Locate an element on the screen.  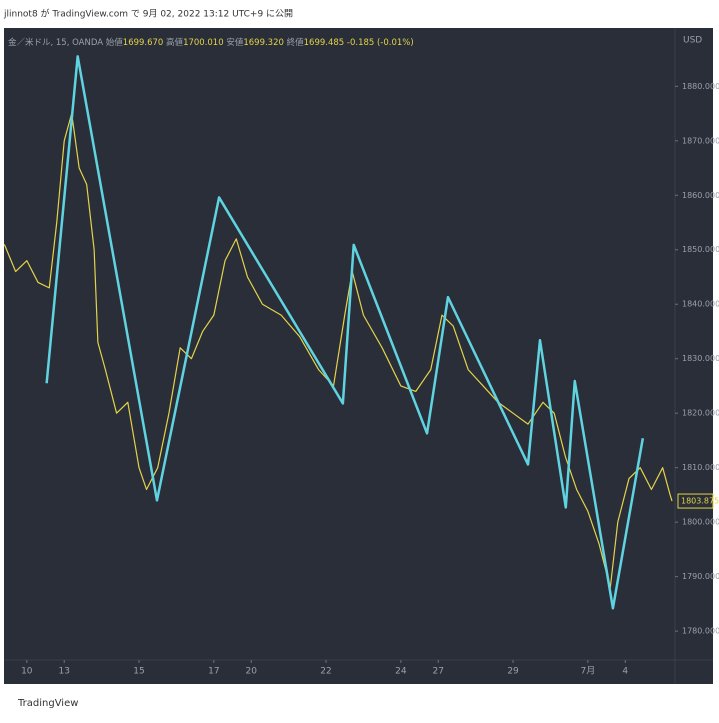
legend-high-label: 高値 is located at coordinates (175, 42).